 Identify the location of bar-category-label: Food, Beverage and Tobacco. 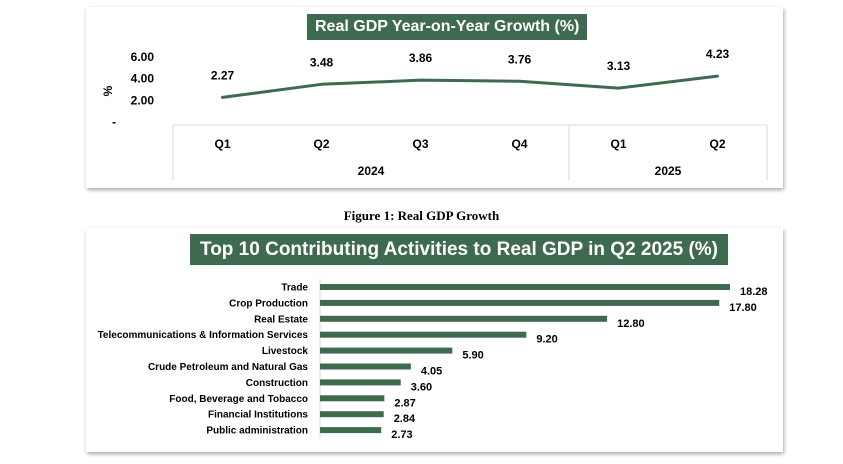
(238, 399).